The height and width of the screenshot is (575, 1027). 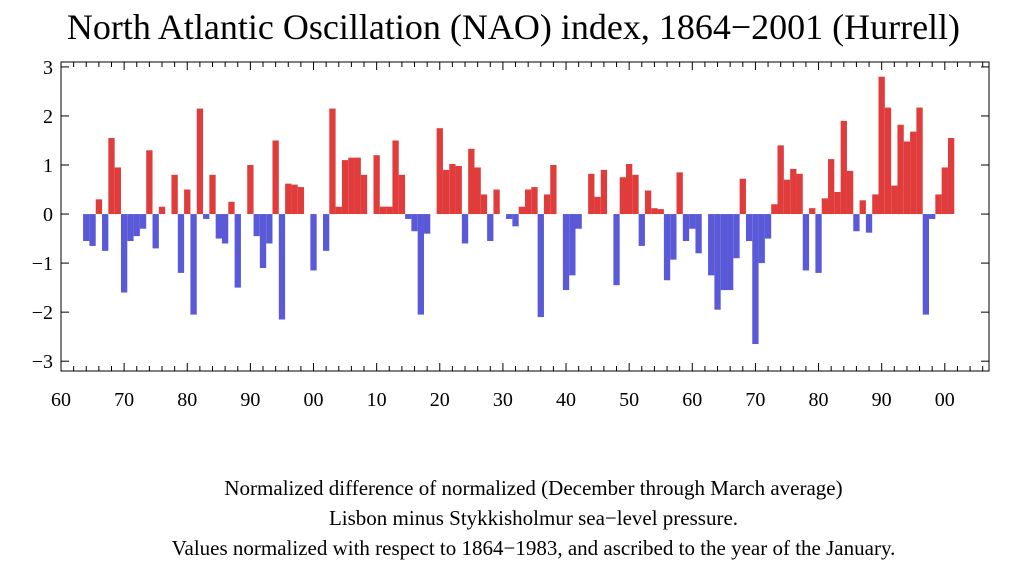 What do you see at coordinates (509, 216) in the screenshot?
I see `bar-1931` at bounding box center [509, 216].